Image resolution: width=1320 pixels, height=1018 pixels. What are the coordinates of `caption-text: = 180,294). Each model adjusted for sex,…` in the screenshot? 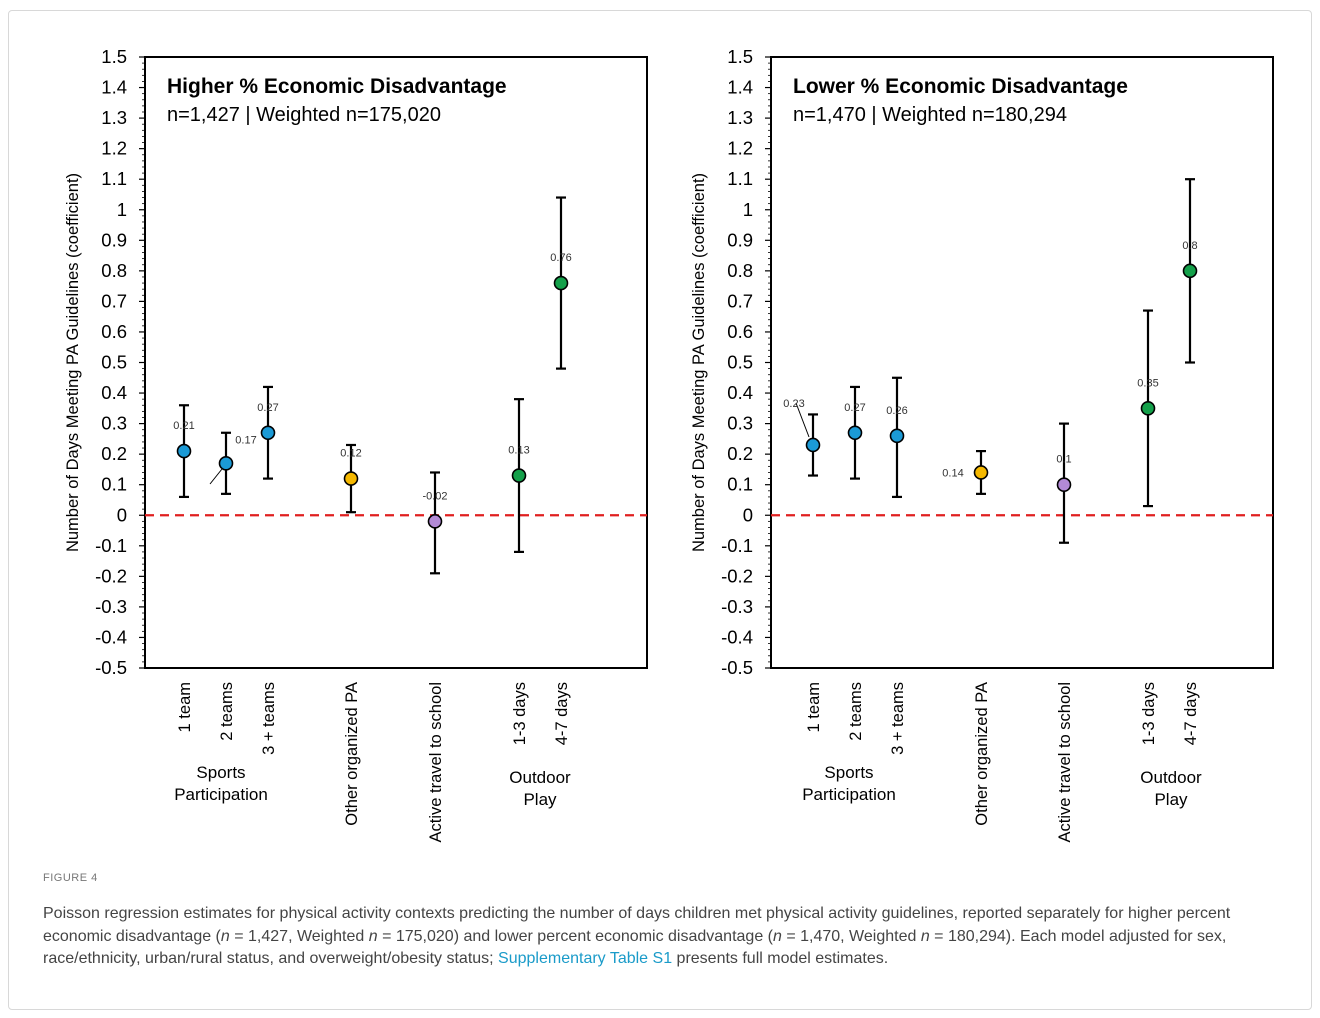 It's located at (635, 947).